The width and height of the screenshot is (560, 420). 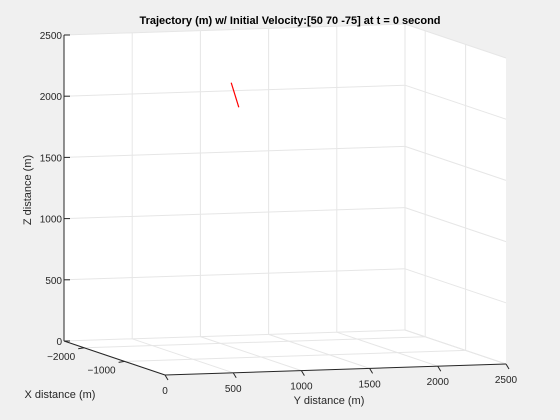 I want to click on z-axis-label: Z distance (m), so click(x=28, y=190).